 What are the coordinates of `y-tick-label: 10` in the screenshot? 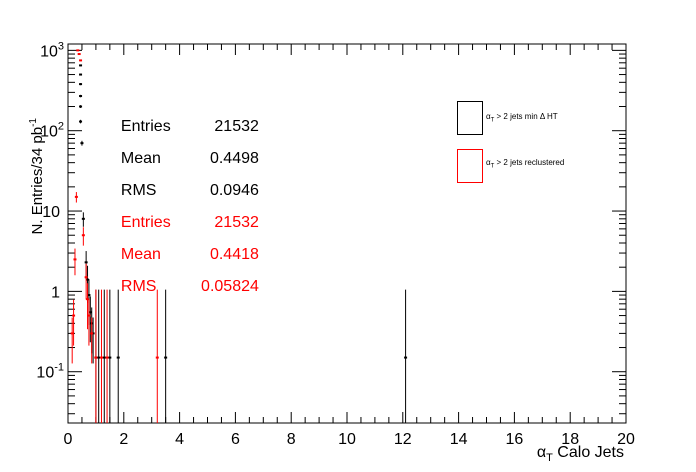 It's located at (51, 212).